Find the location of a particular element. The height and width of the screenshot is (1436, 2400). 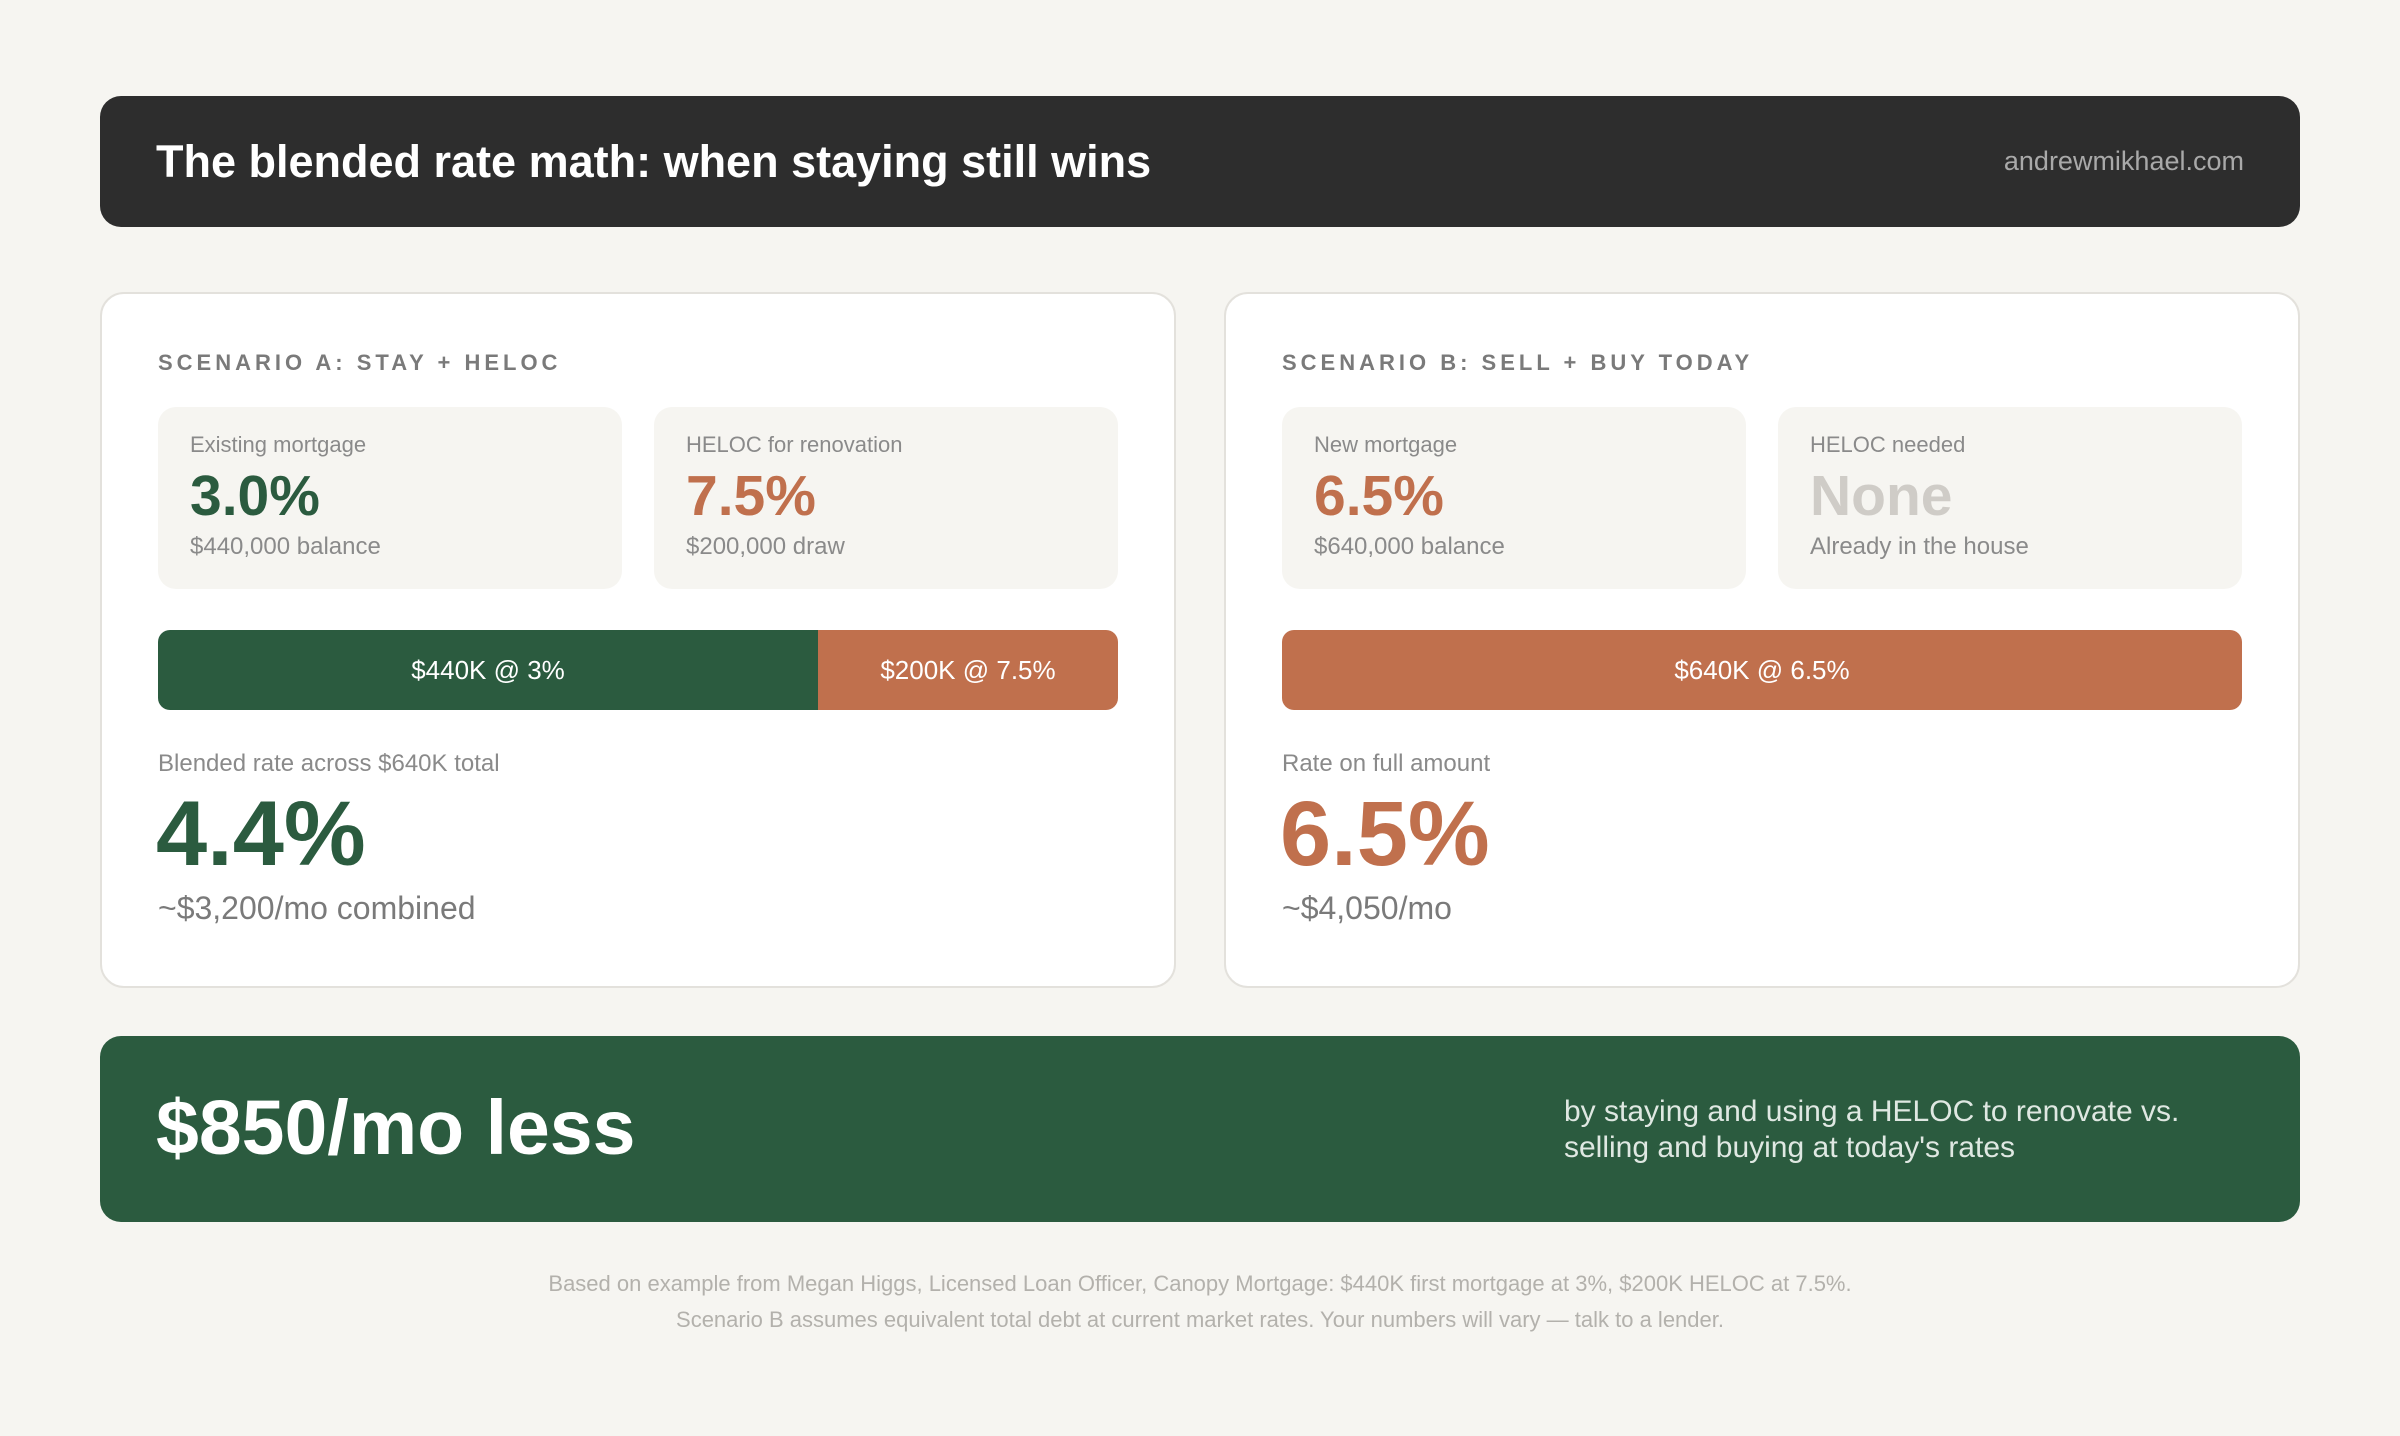

box-label: HELOC for renovation is located at coordinates (794, 444).